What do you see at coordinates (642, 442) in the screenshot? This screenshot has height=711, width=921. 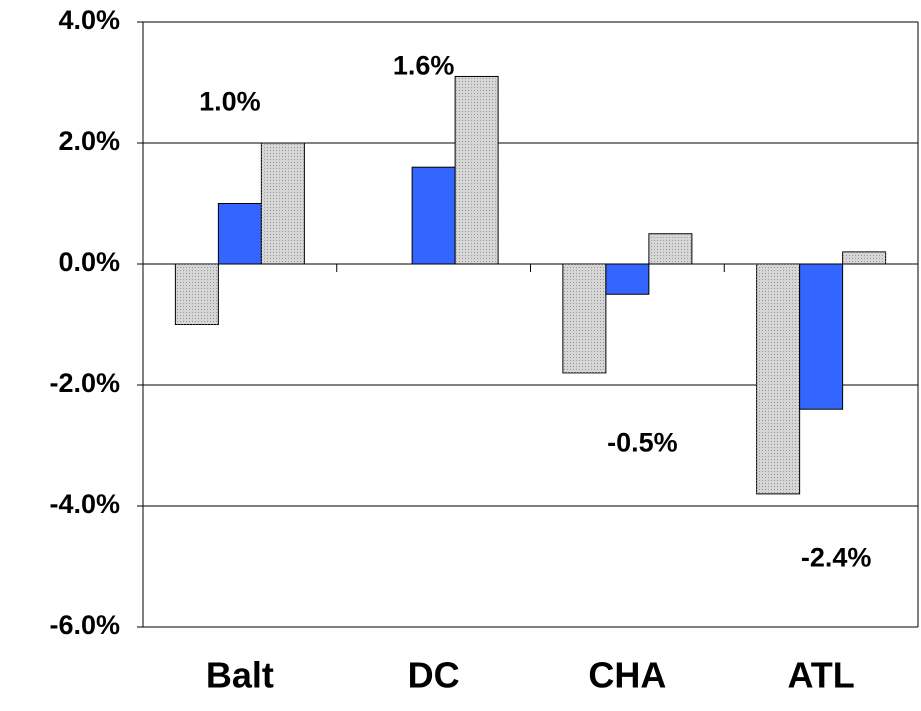 I see `data-label: -0.5%` at bounding box center [642, 442].